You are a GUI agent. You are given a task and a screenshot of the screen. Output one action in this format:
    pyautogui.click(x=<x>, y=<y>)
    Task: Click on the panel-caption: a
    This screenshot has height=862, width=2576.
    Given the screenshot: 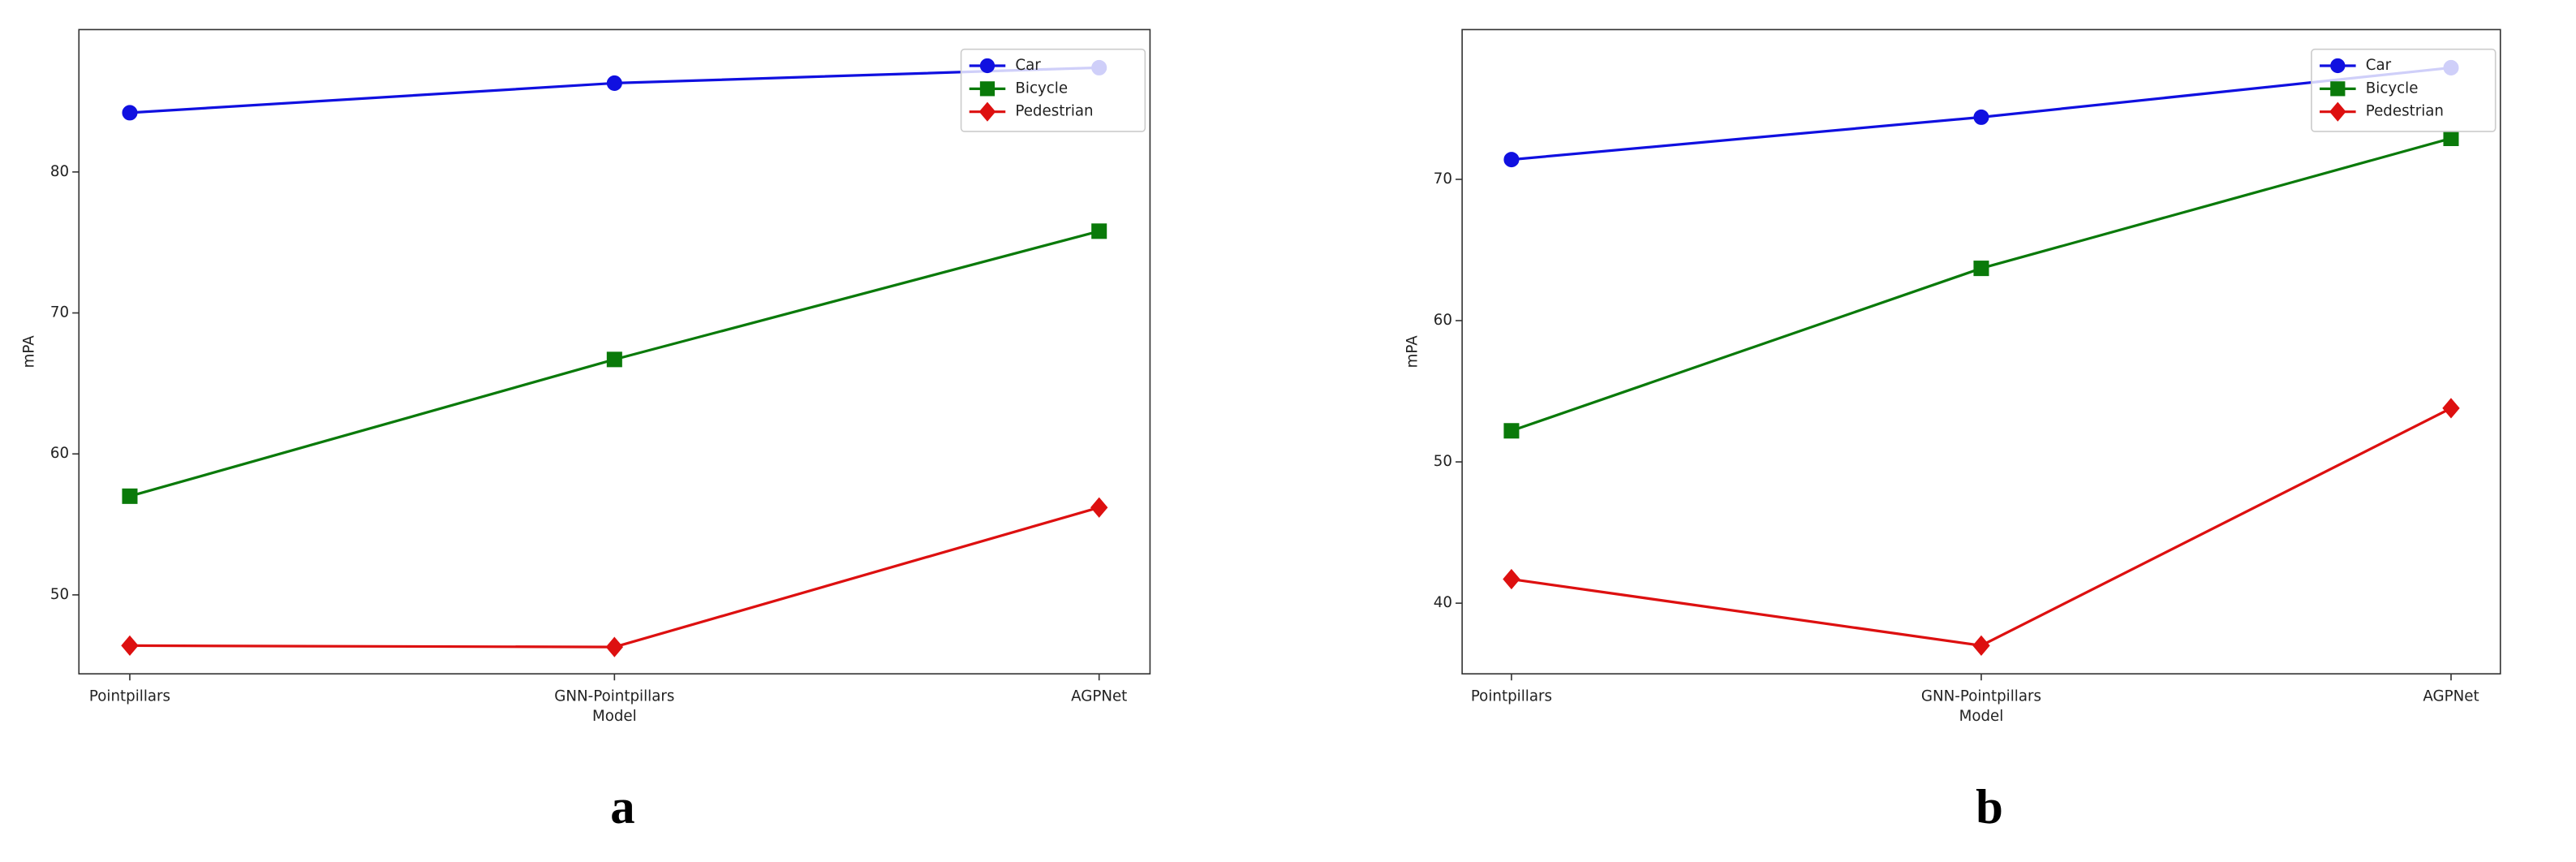 What is the action you would take?
    pyautogui.click(x=622, y=807)
    